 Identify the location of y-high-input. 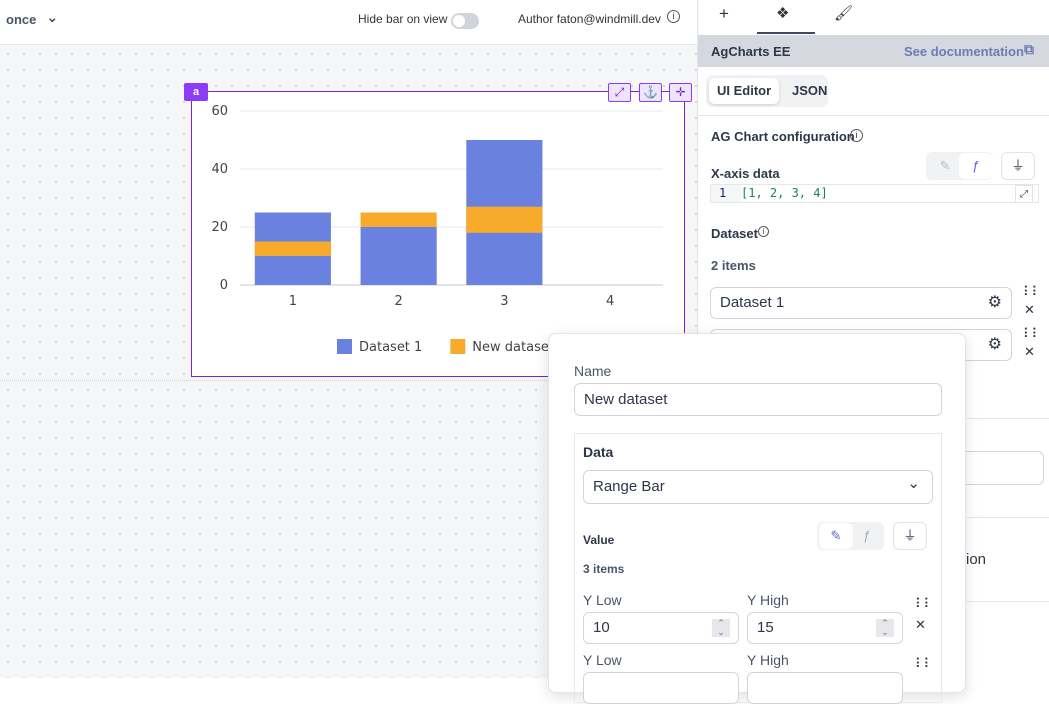
(825, 688).